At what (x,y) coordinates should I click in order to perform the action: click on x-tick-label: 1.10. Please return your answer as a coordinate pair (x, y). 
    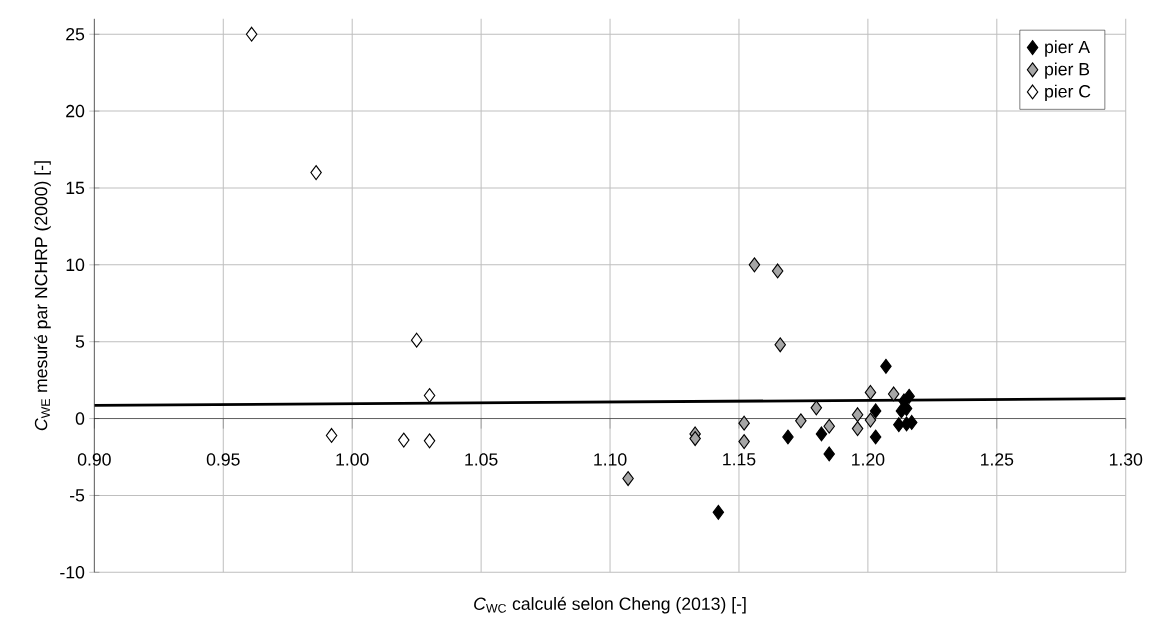
    Looking at the image, I should click on (610, 459).